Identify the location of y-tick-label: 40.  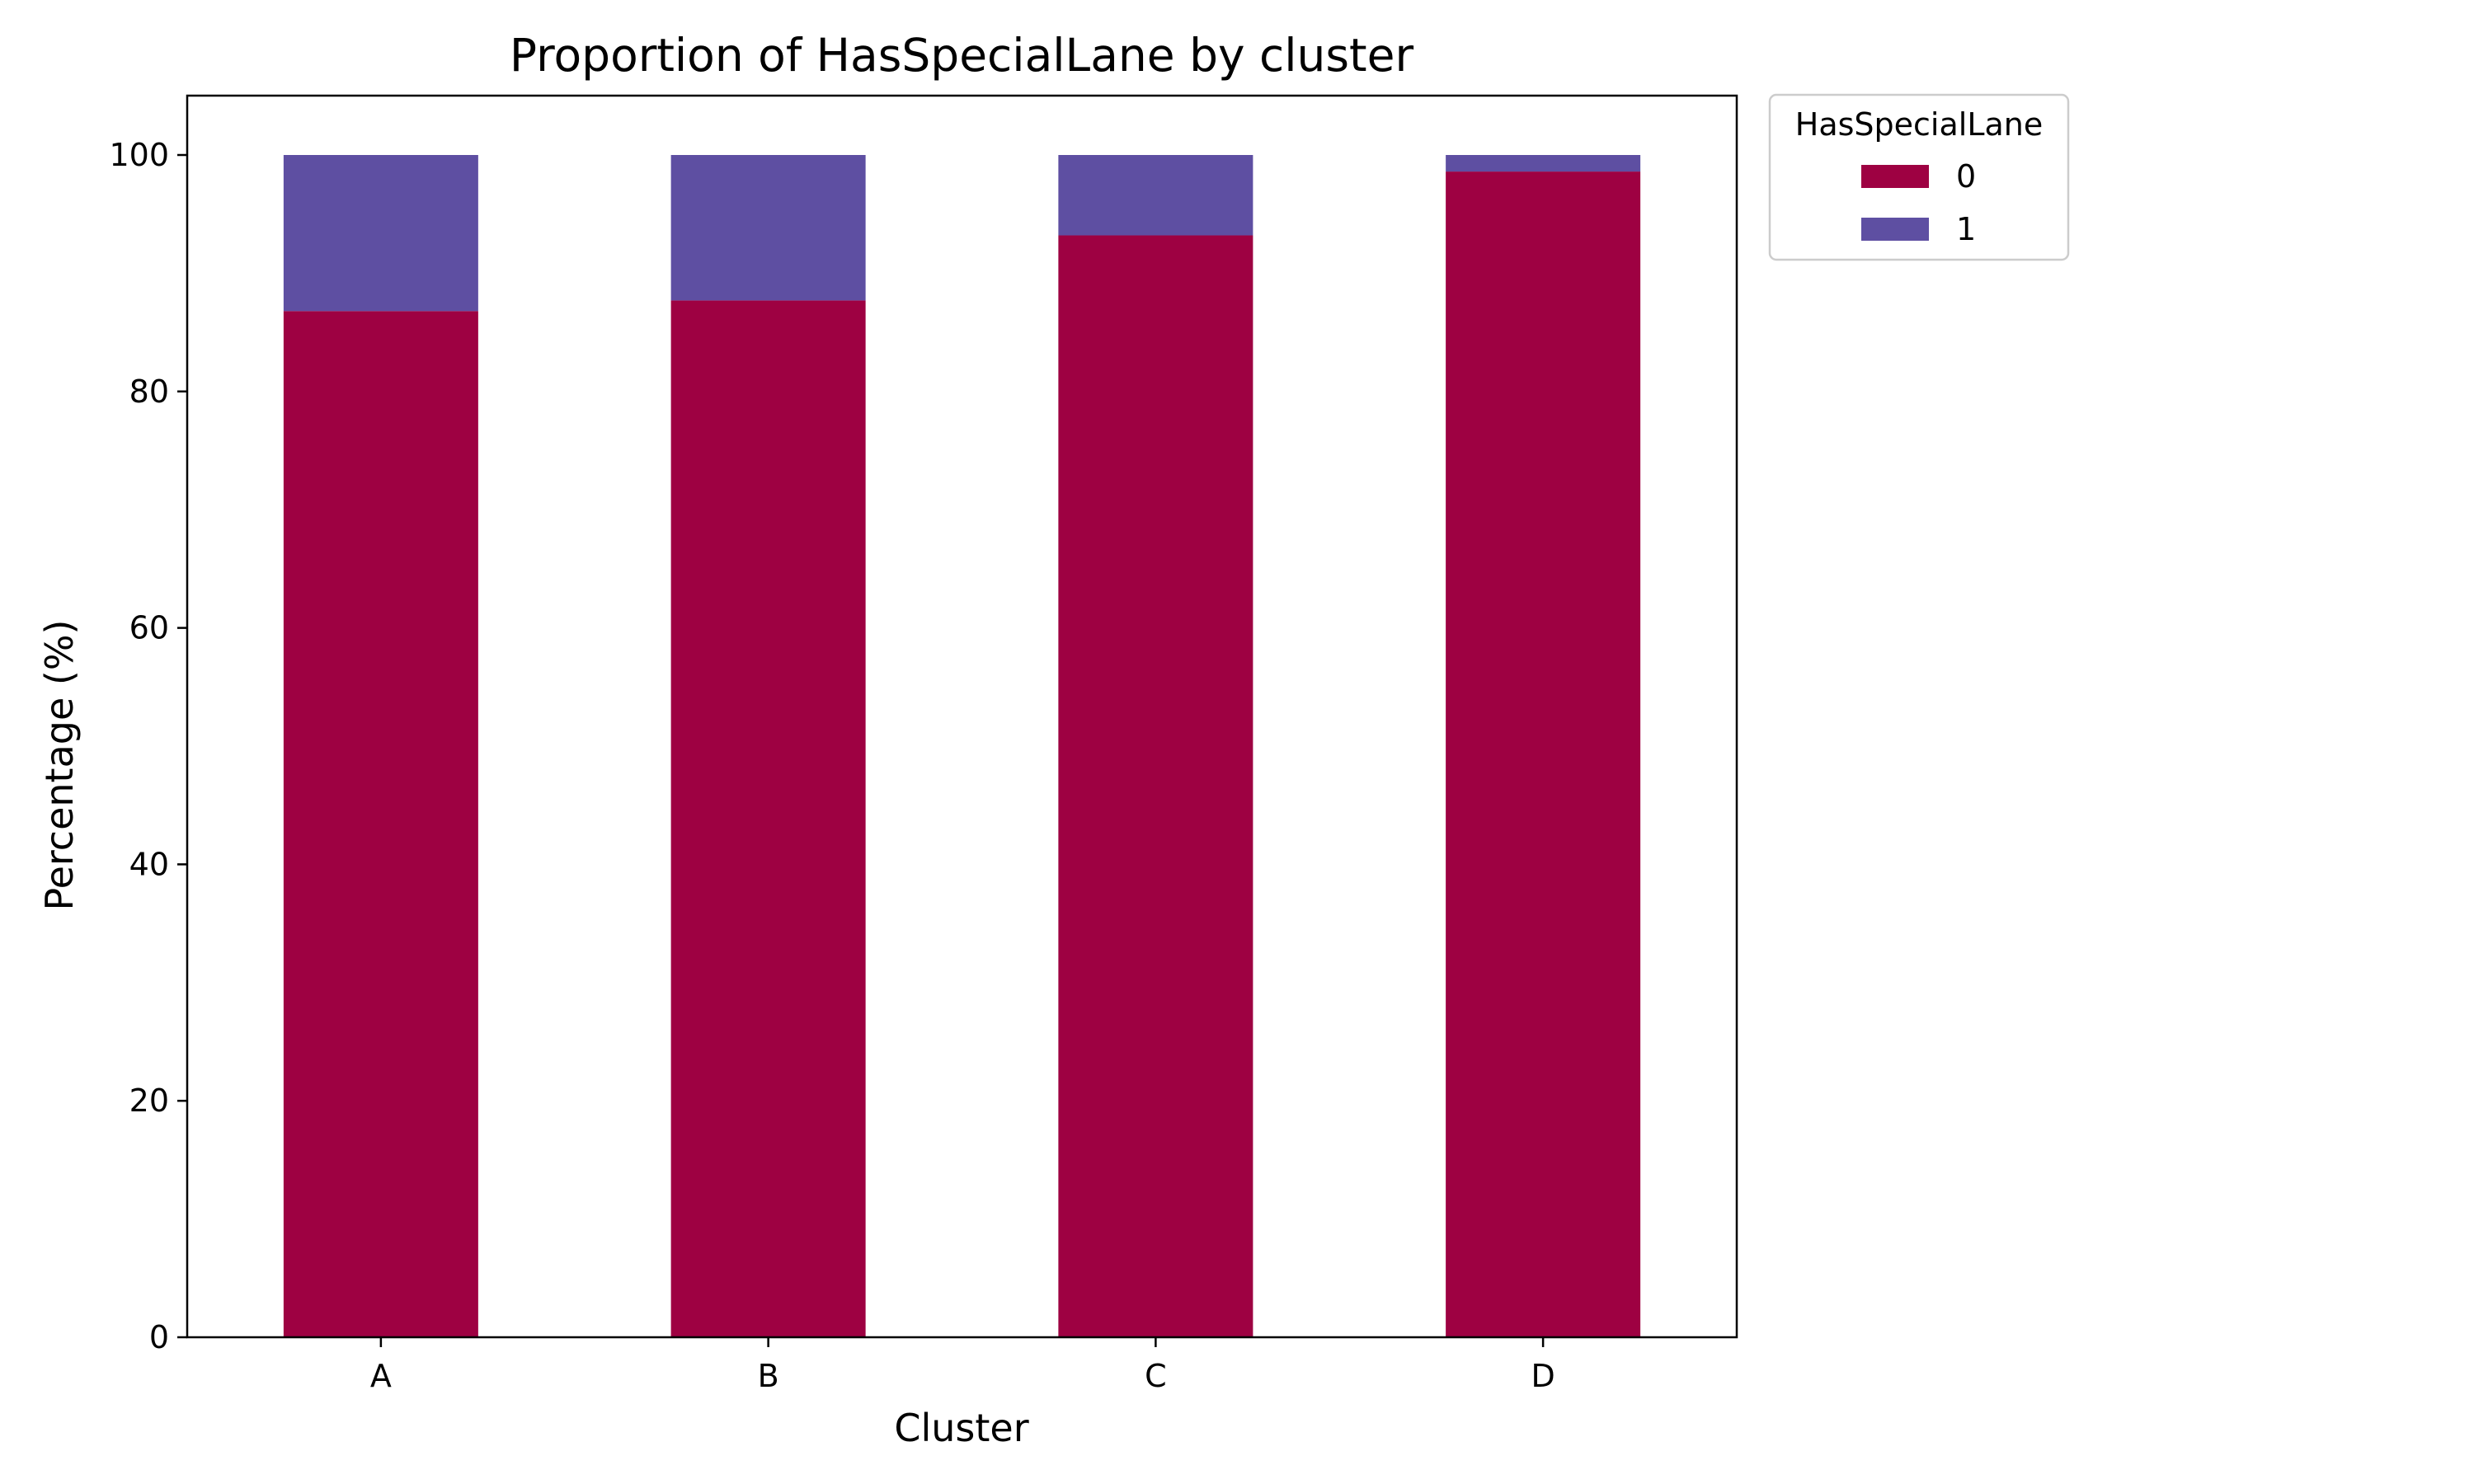
(149, 864).